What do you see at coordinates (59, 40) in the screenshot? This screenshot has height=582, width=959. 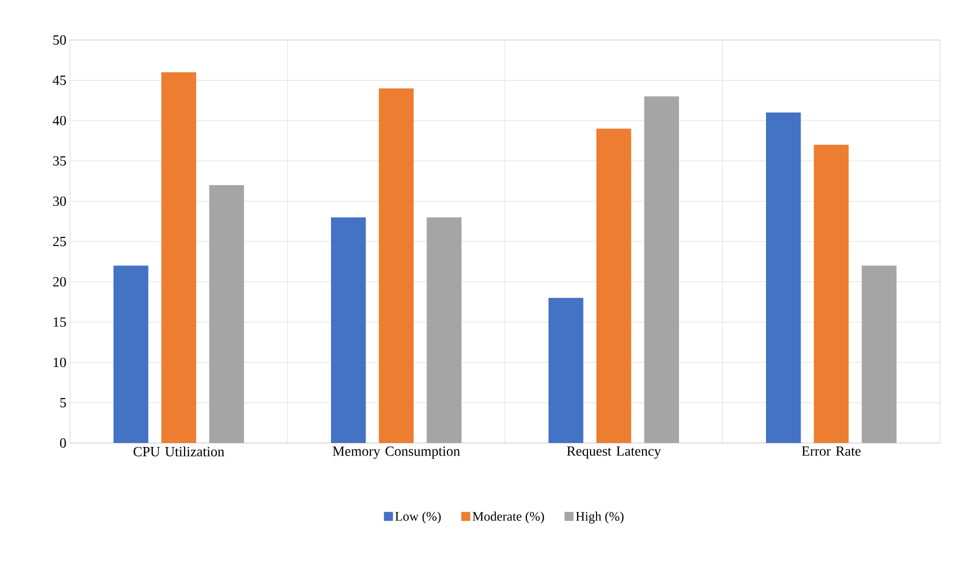 I see `y-tick-label: 50` at bounding box center [59, 40].